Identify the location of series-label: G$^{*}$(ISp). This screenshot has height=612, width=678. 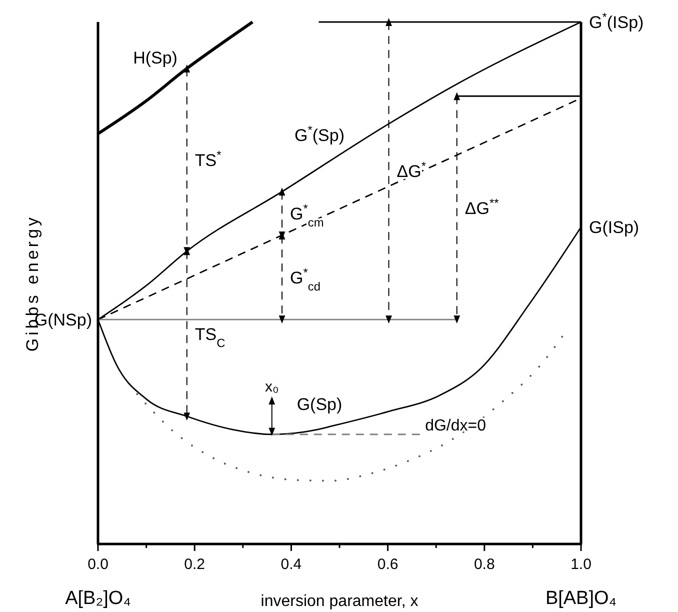
(616, 21).